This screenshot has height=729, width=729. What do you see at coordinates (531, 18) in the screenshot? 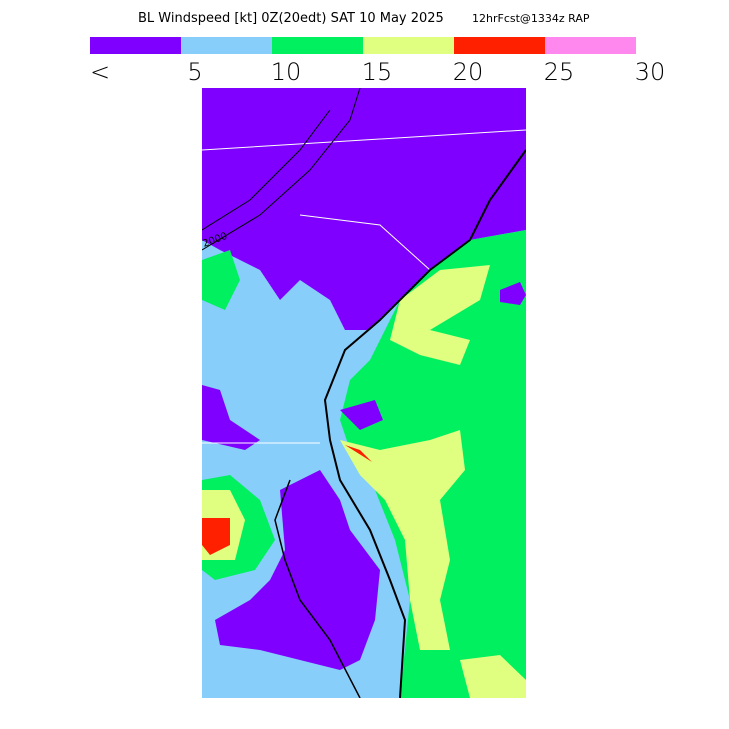
I see `forecast-label: 12hrFcst@1334z RAP` at bounding box center [531, 18].